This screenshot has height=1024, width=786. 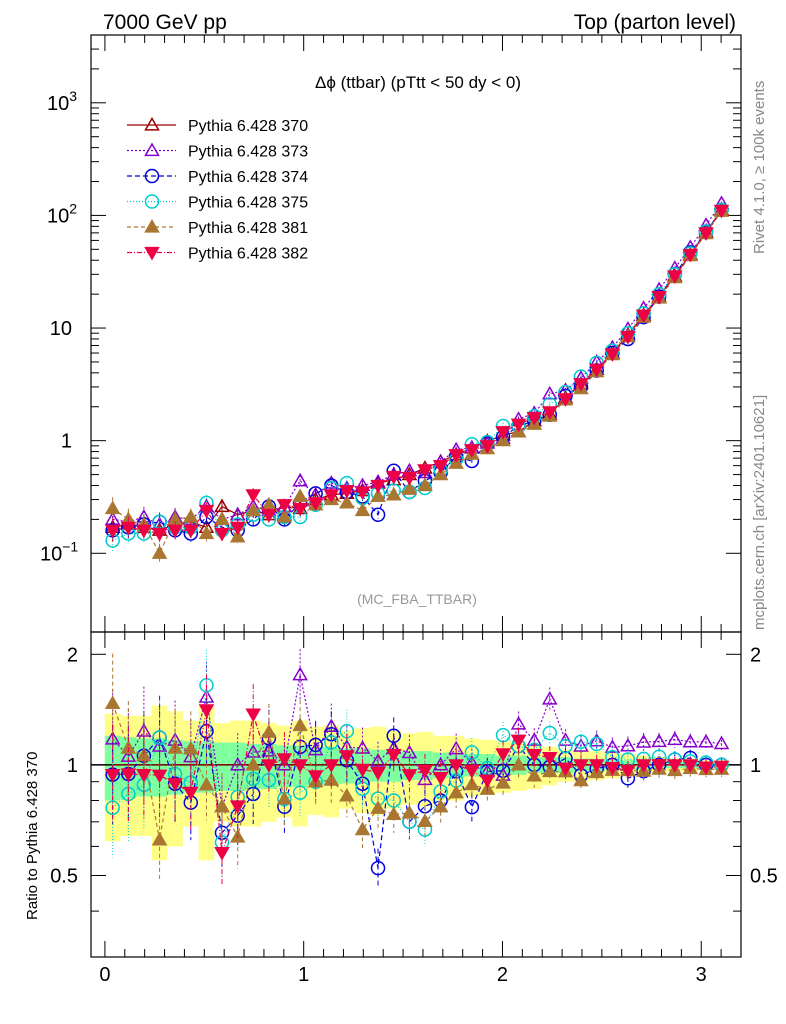 I want to click on series-382-ratio-line, so click(x=417, y=781).